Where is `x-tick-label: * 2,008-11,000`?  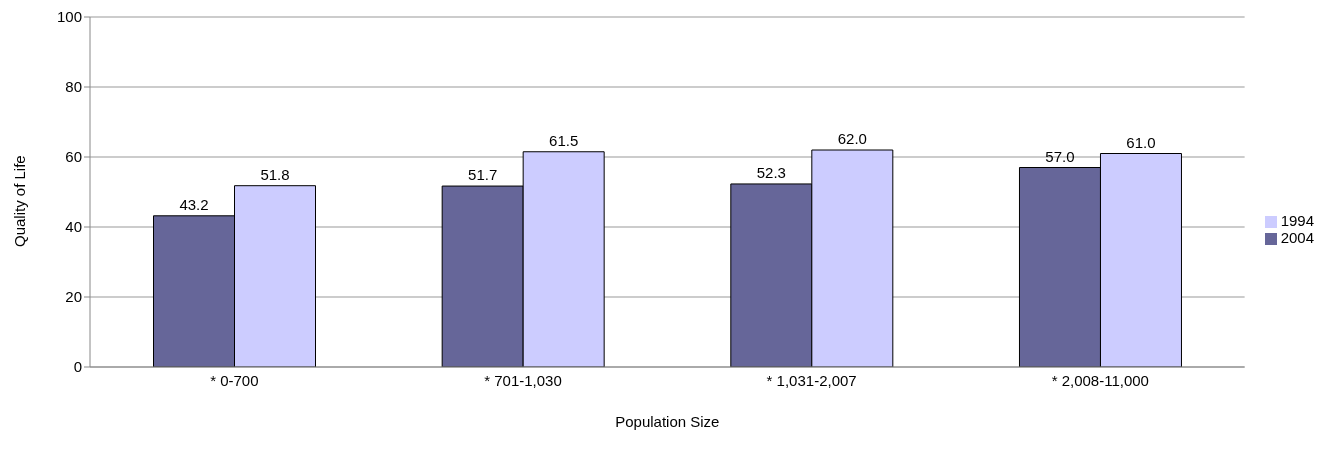 x-tick-label: * 2,008-11,000 is located at coordinates (1100, 380).